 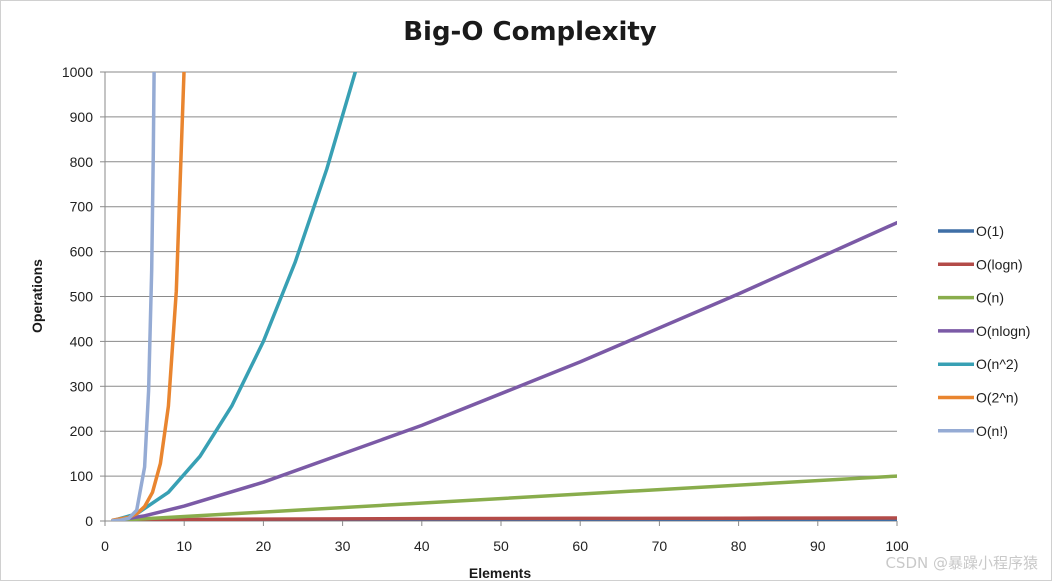 What do you see at coordinates (184, 546) in the screenshot?
I see `x-tick-label: 10` at bounding box center [184, 546].